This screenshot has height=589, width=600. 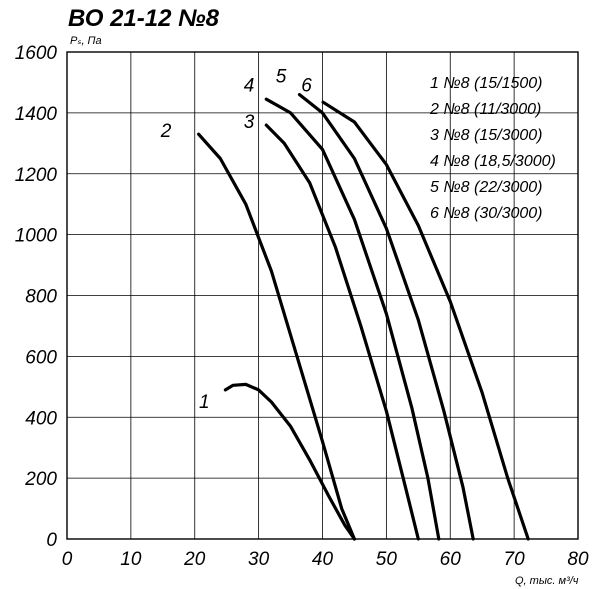 I want to click on x-ticks: 0 10 20 30 40 50 60 70 80, so click(x=325, y=559).